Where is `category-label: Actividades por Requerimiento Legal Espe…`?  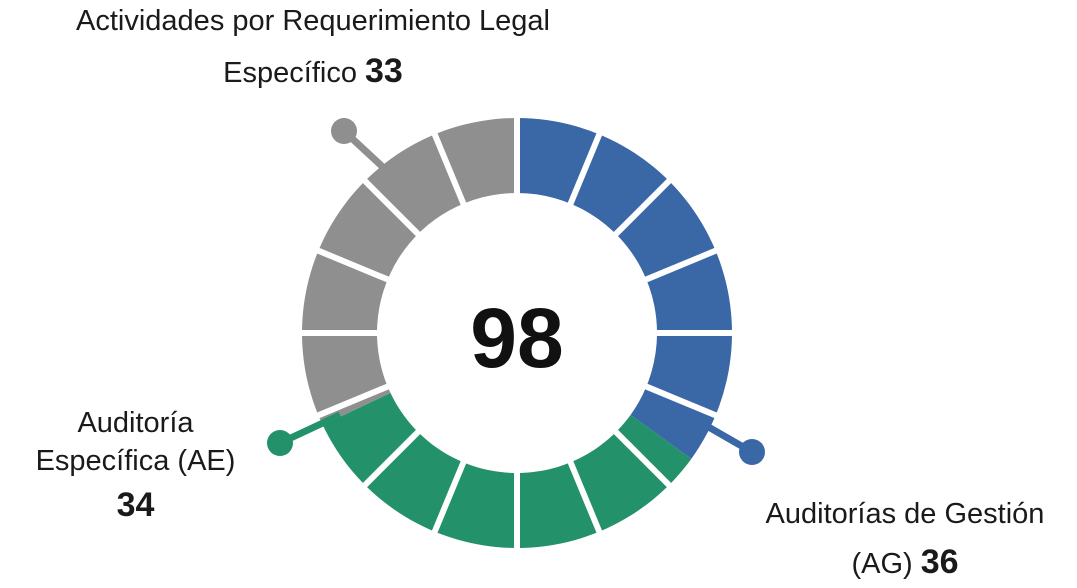 category-label: Actividades por Requerimiento Legal Espe… is located at coordinates (313, 47).